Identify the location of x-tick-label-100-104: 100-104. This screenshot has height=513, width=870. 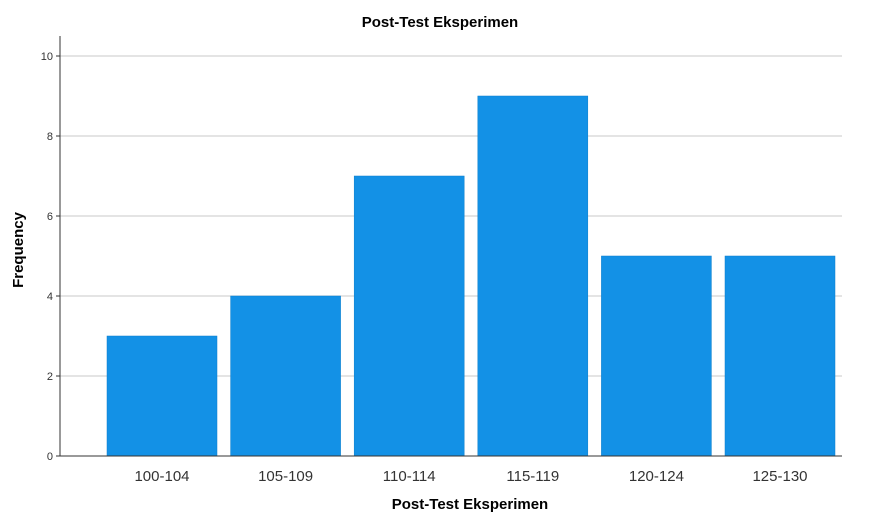
(161, 476).